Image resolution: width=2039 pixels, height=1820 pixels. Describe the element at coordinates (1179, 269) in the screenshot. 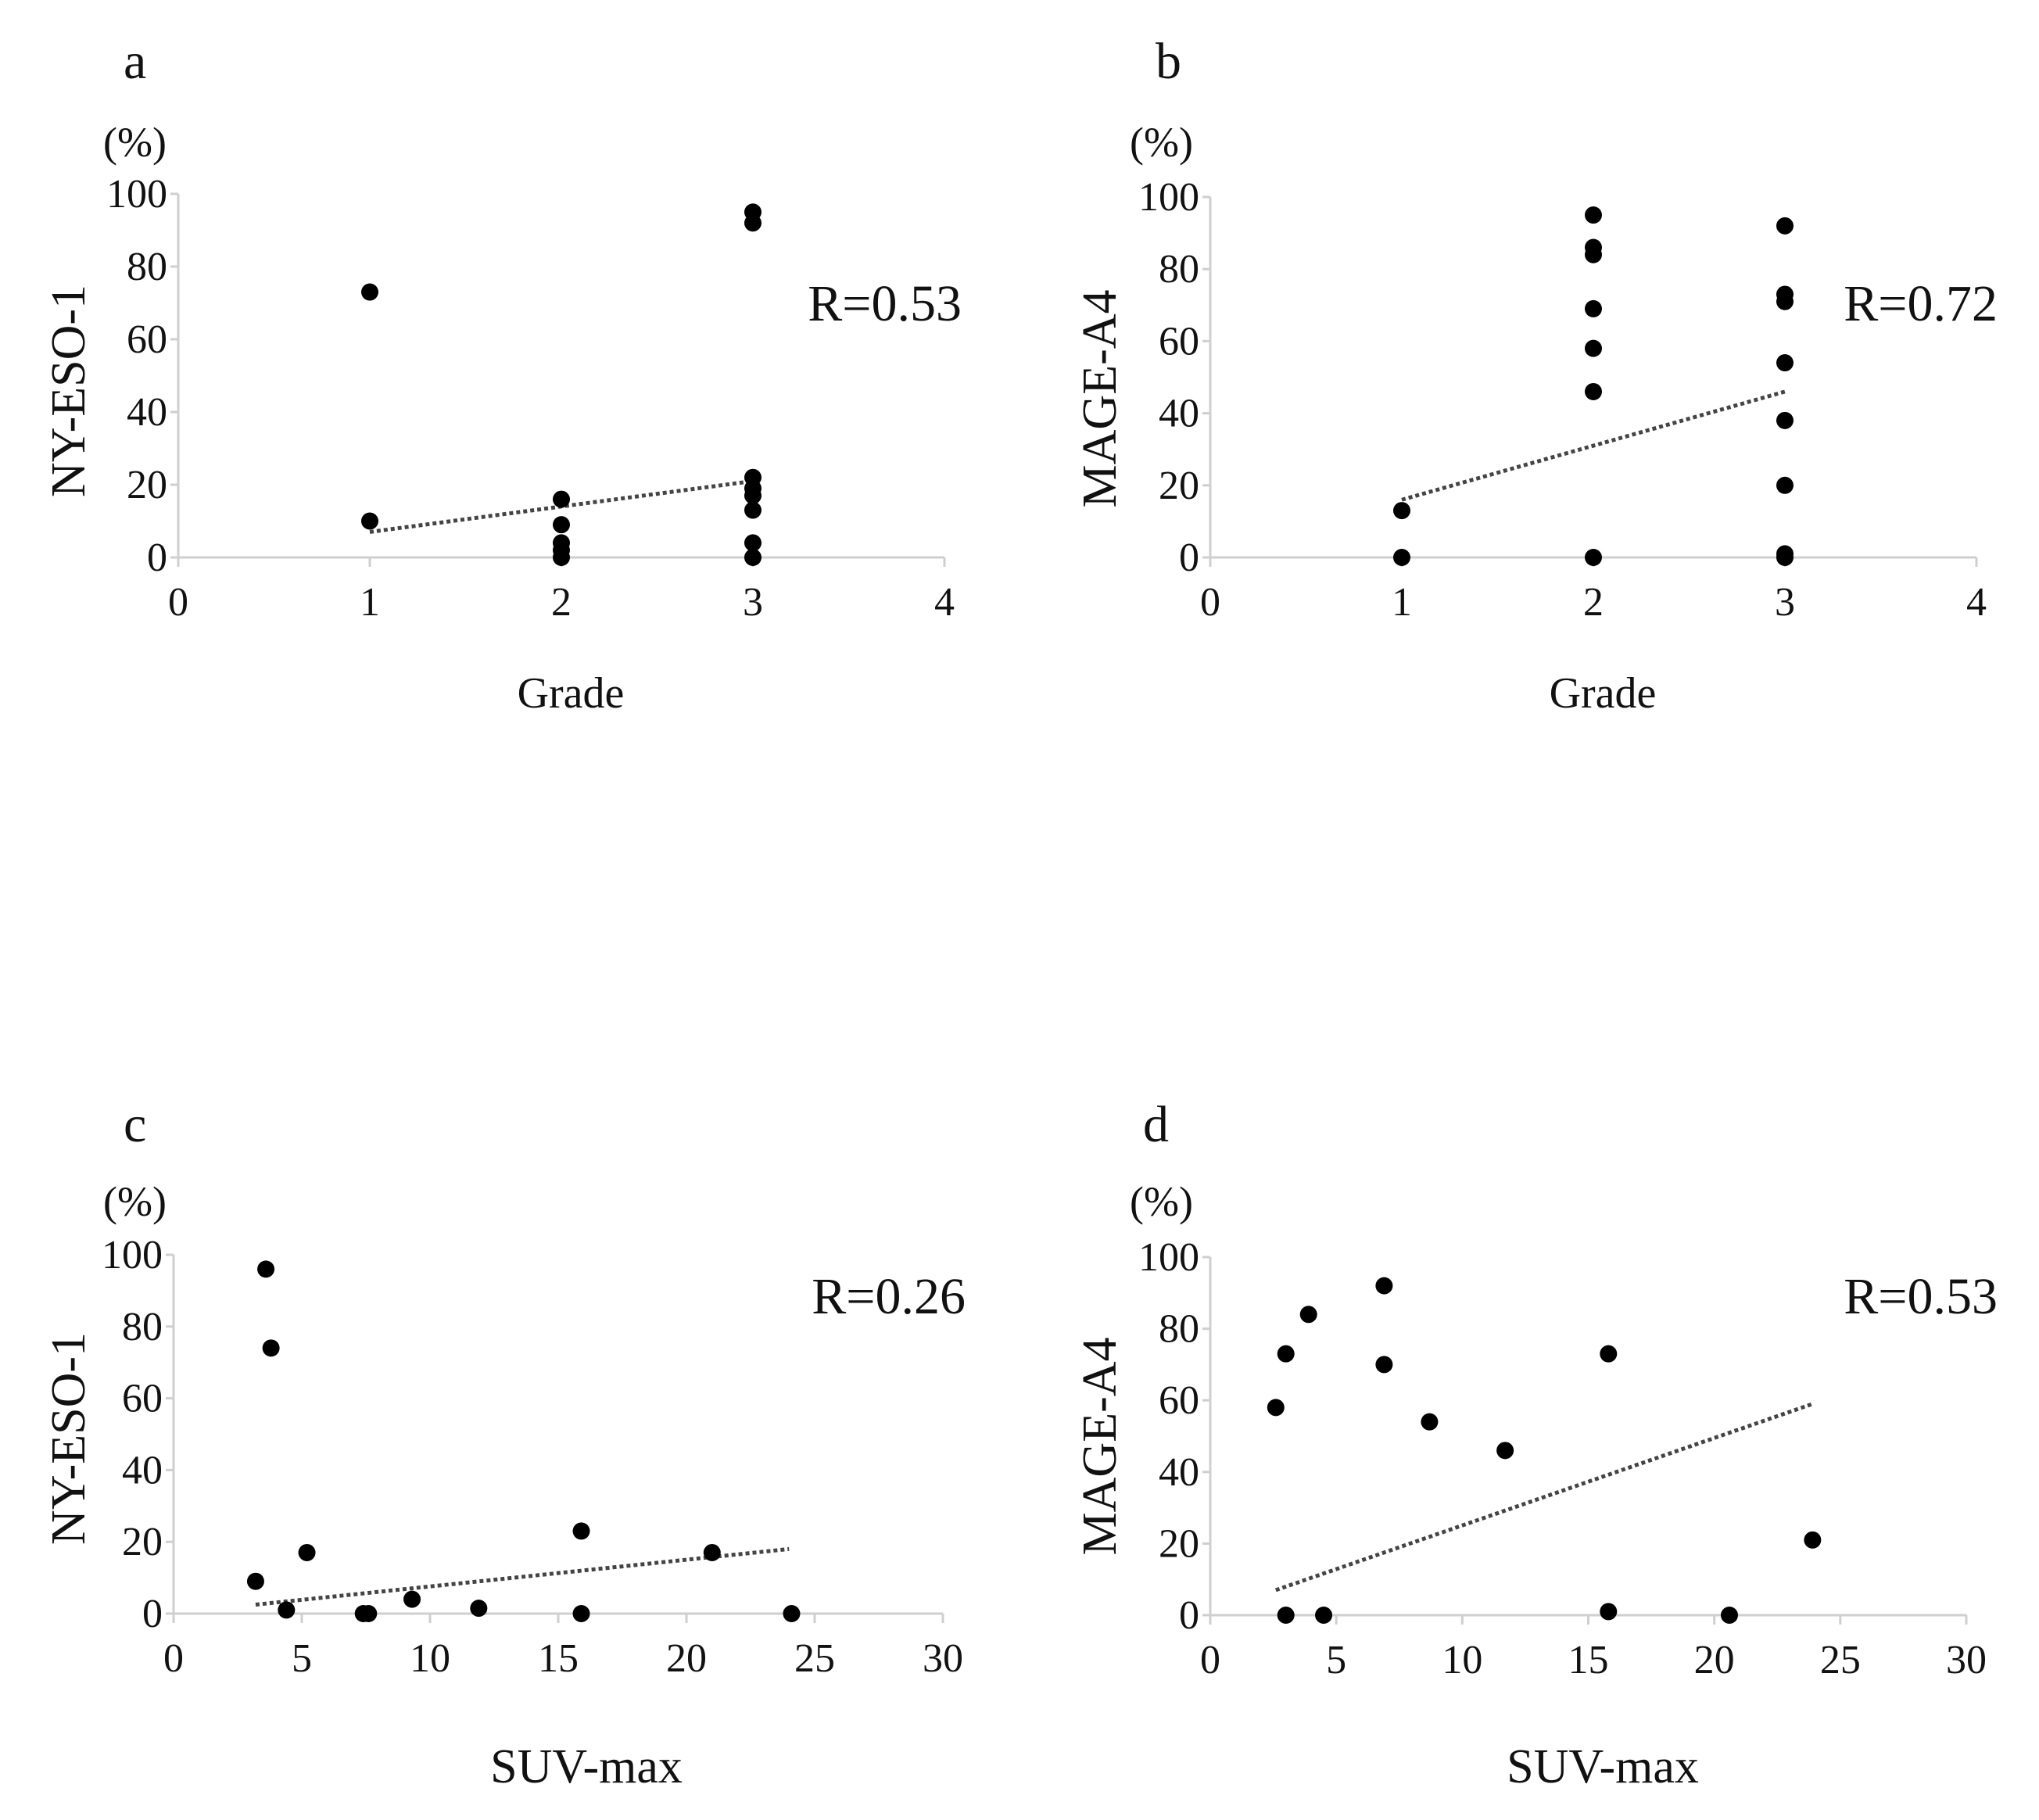

I see `panel-b-y-tick-label: 80` at that location.